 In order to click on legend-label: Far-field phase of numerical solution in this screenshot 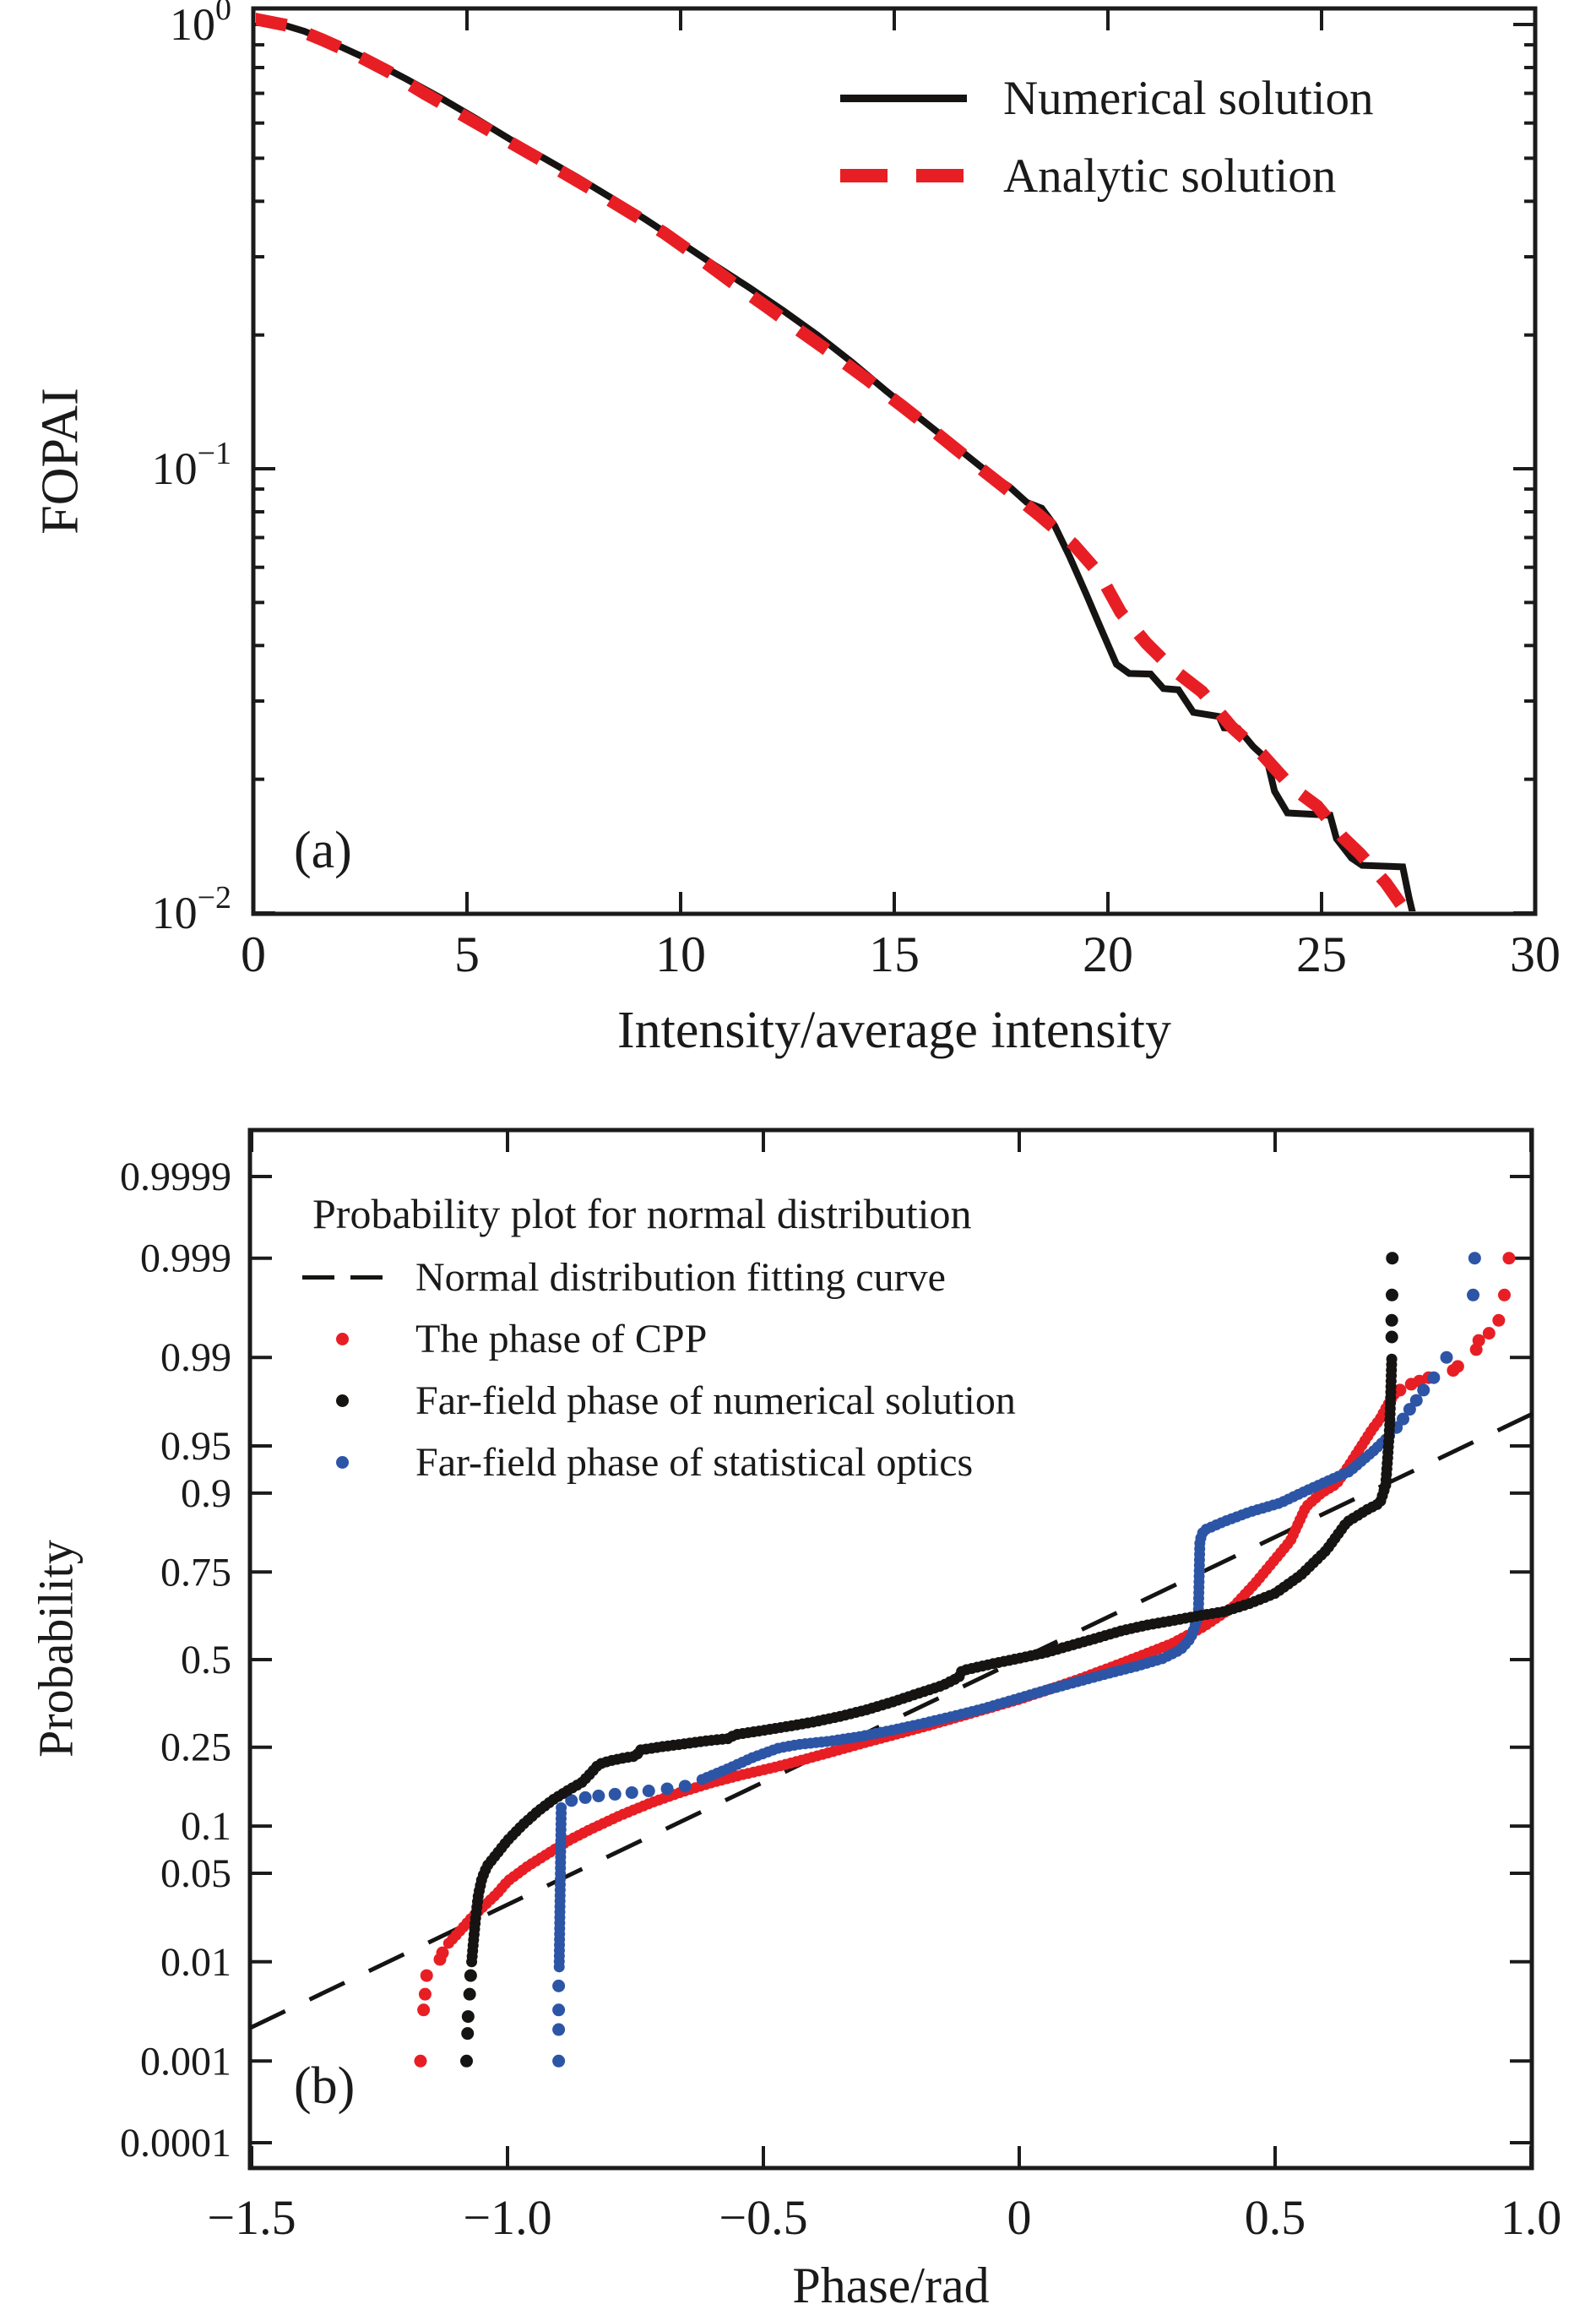, I will do `click(715, 1400)`.